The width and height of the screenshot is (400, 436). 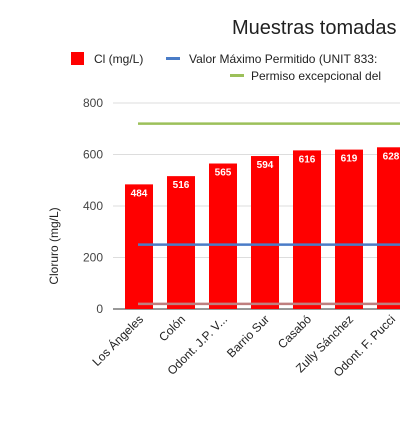 I want to click on category-label-0: Los Ángeles, so click(x=117, y=340).